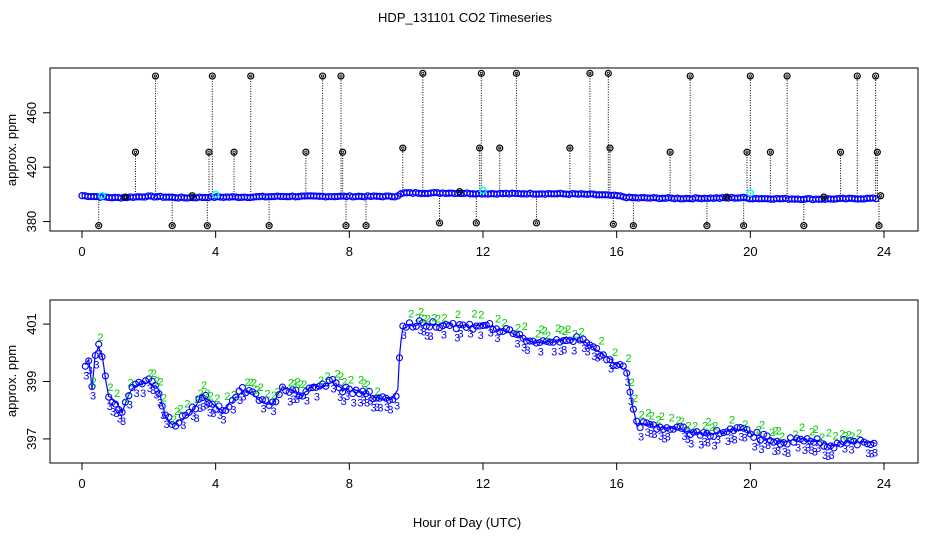 The image size is (936, 540). Describe the element at coordinates (884, 483) in the screenshot. I see `x-tick-label: 24` at that location.